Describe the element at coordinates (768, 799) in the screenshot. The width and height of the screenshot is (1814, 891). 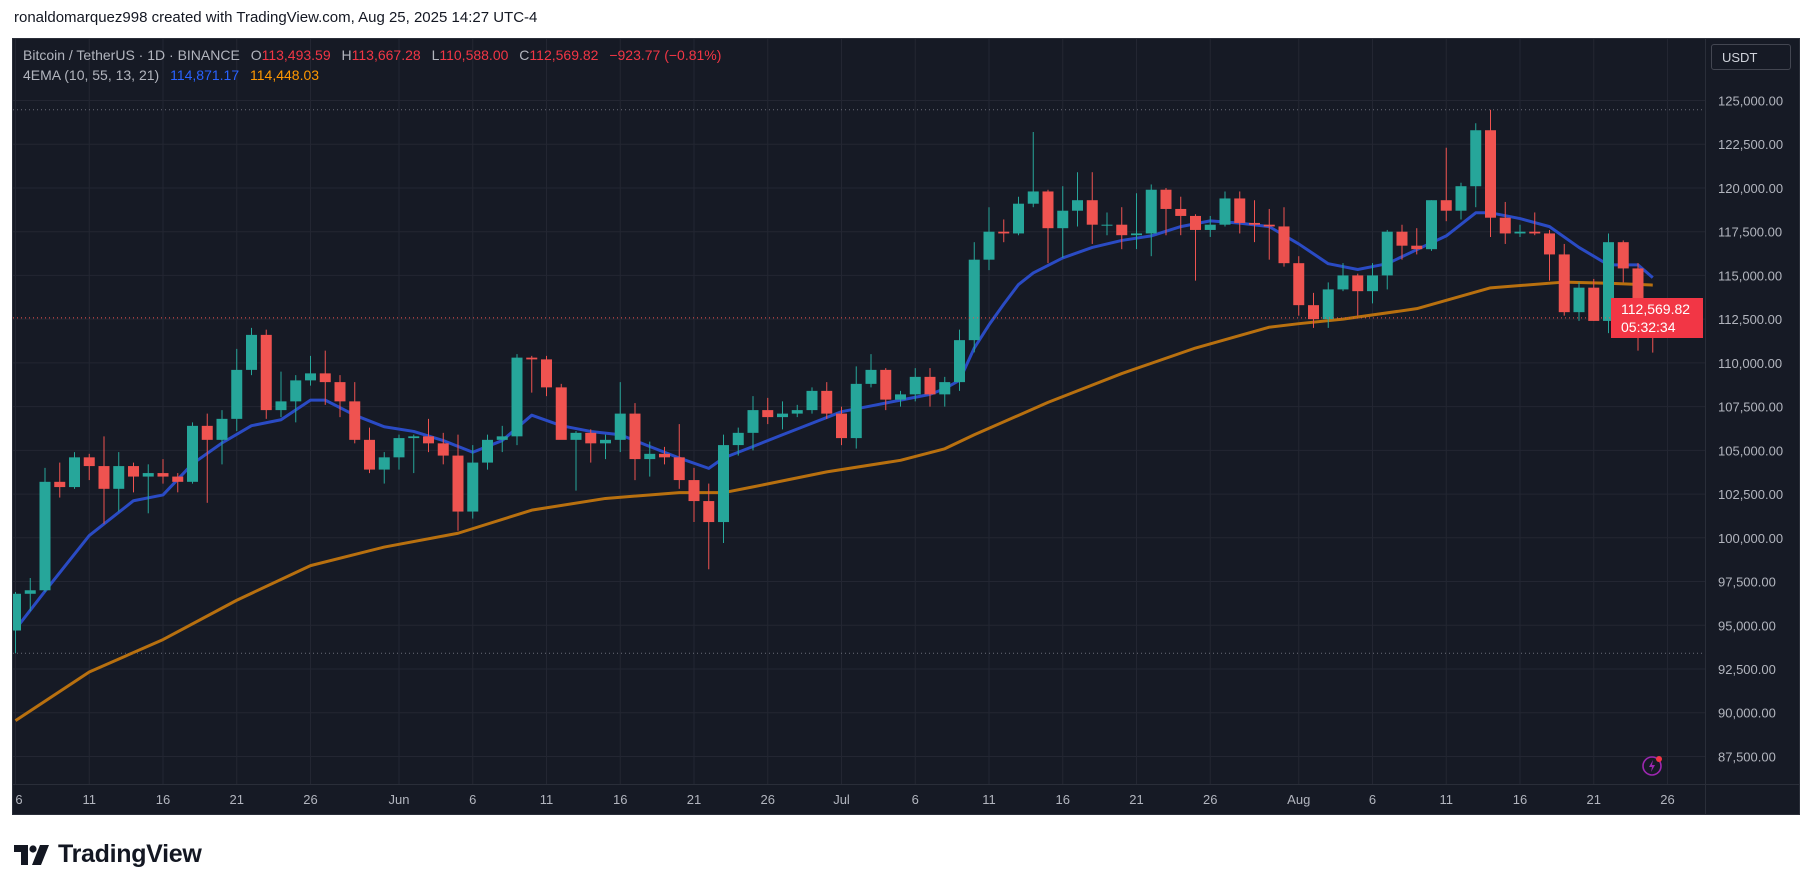
I see `time-axis-label: 26` at that location.